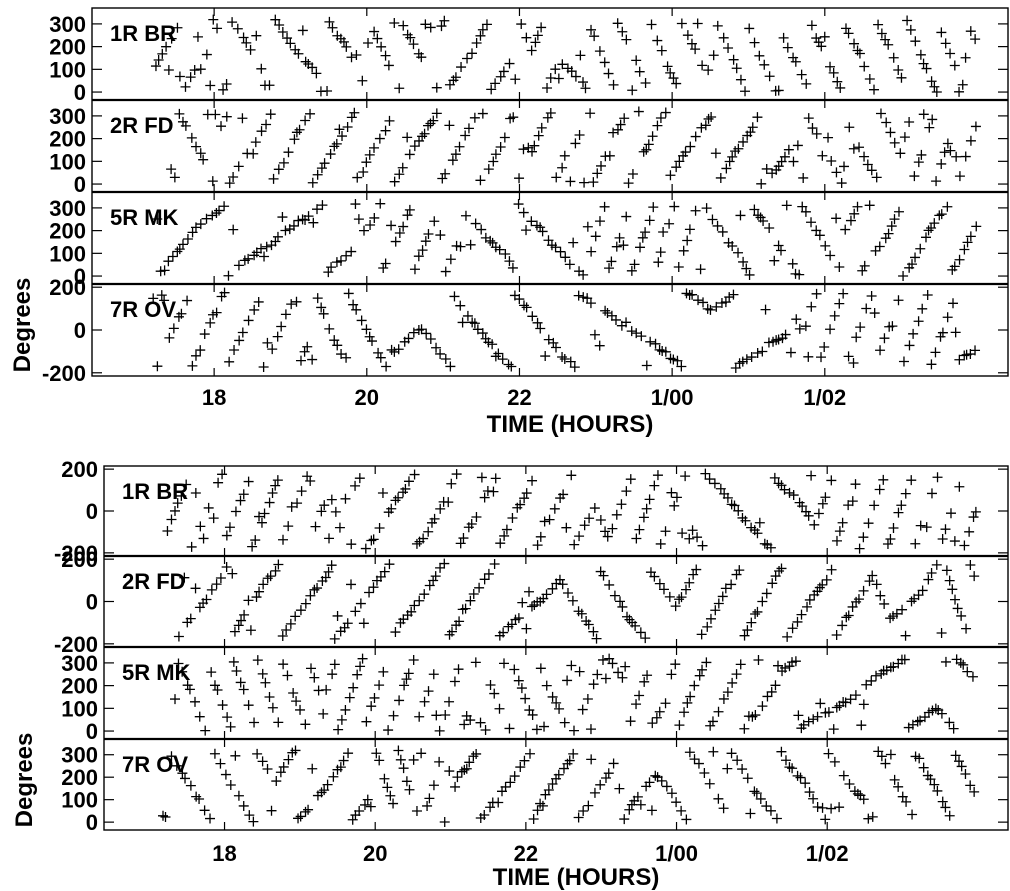  I want to click on x-axis-label: TIME (HOURS), so click(570, 424).